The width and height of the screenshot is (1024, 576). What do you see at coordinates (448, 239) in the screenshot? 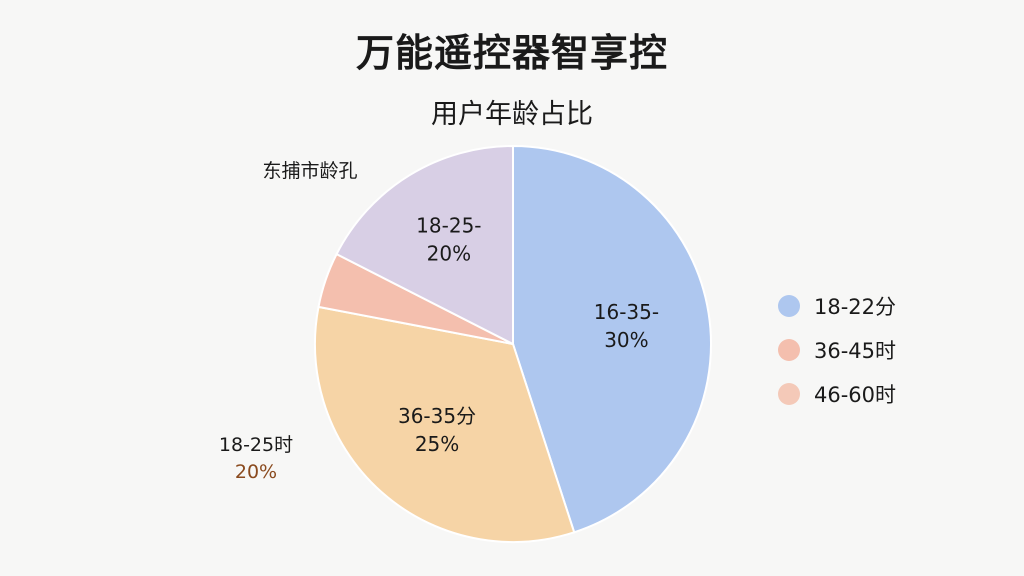
I see `slice-label: 18-25- 20%` at bounding box center [448, 239].